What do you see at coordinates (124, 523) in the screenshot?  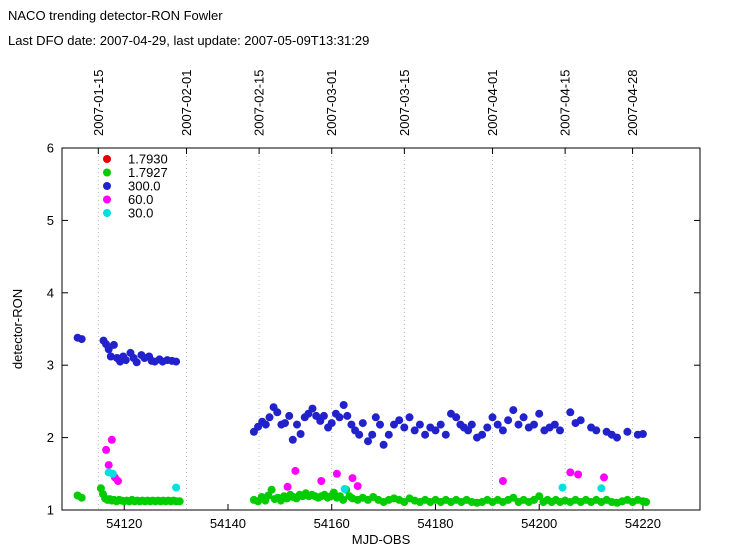 I see `x-tick-label: 54120` at bounding box center [124, 523].